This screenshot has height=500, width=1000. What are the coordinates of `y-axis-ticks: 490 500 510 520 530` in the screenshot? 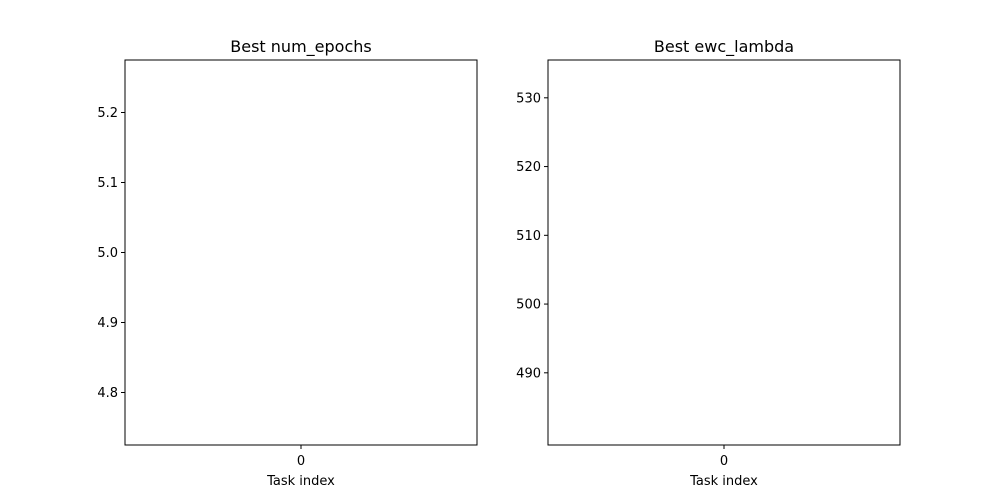 It's located at (532, 236).